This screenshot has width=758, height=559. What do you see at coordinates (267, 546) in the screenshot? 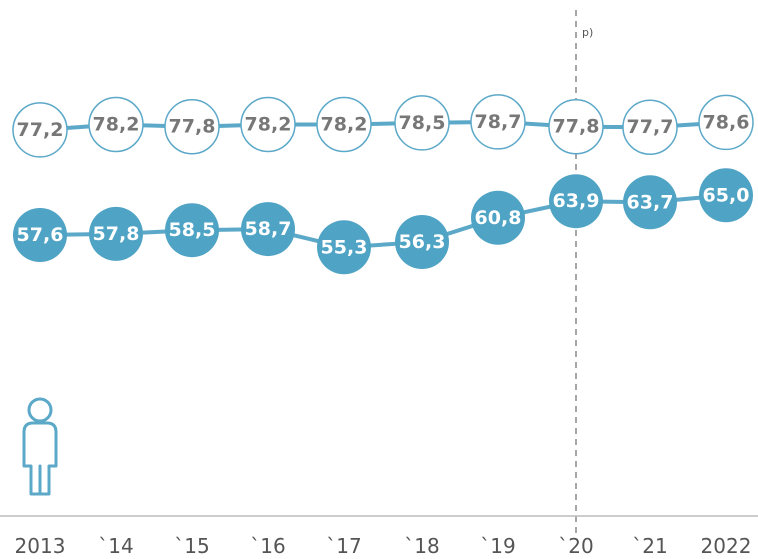
I see `x-tick-label: `16` at bounding box center [267, 546].